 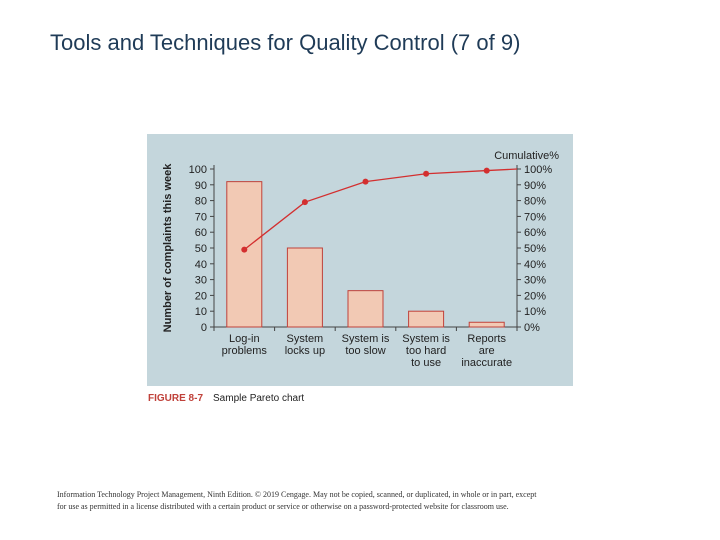 What do you see at coordinates (305, 345) in the screenshot?
I see `x-category-label: System locks up` at bounding box center [305, 345].